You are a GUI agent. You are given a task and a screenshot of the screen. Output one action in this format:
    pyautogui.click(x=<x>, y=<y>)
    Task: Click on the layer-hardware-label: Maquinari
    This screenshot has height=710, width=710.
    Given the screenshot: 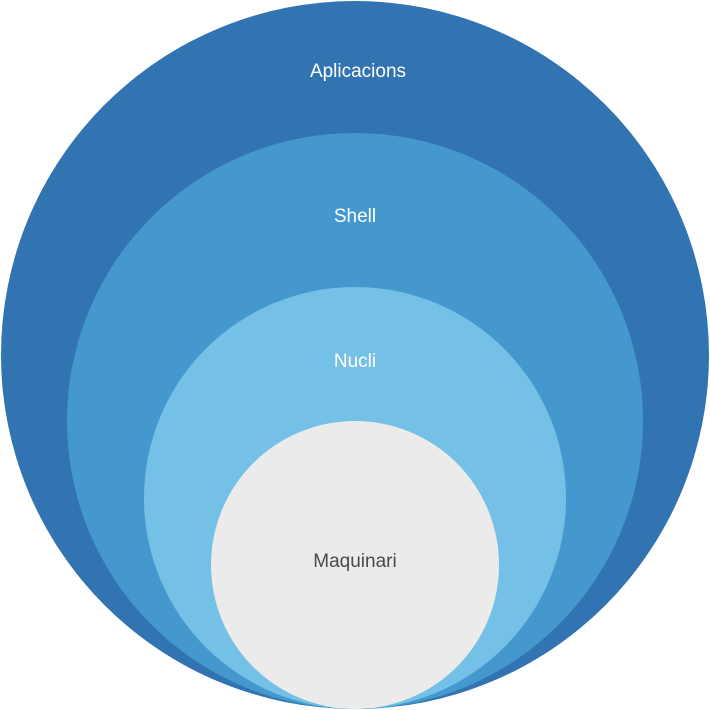 What is the action you would take?
    pyautogui.click(x=354, y=561)
    